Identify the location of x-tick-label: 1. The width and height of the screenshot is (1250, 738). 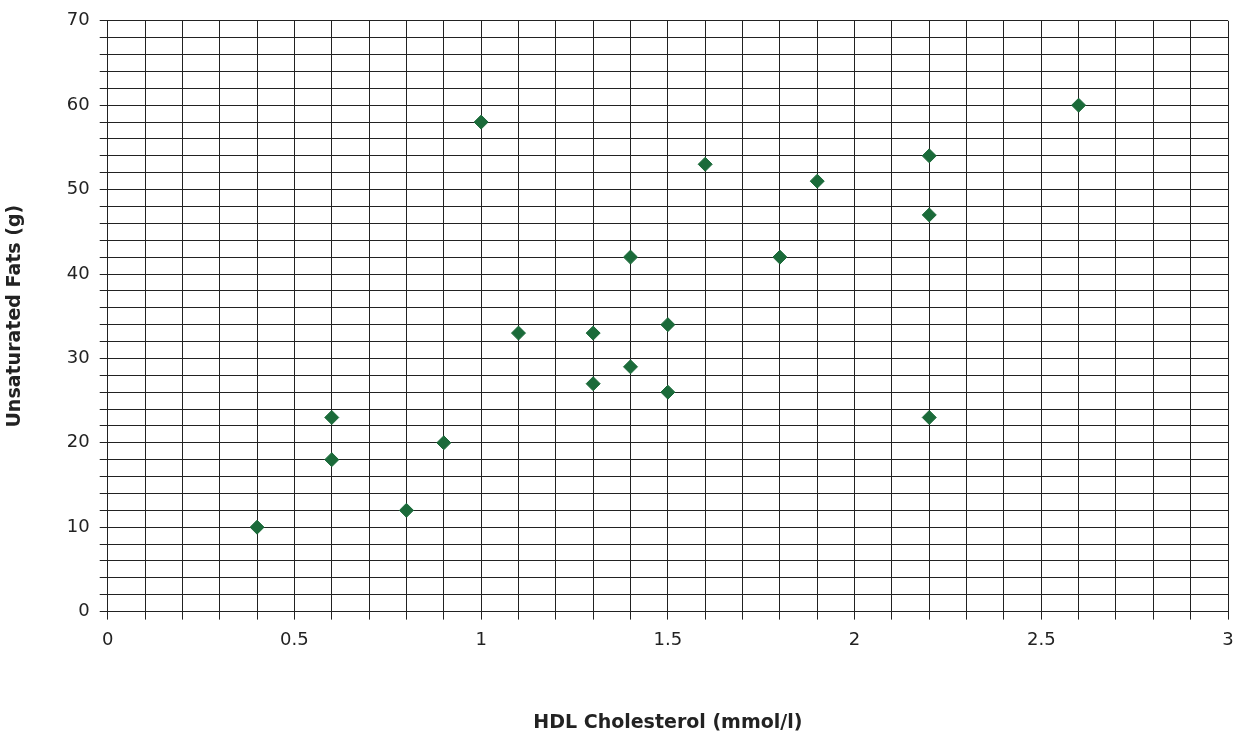
(481, 639).